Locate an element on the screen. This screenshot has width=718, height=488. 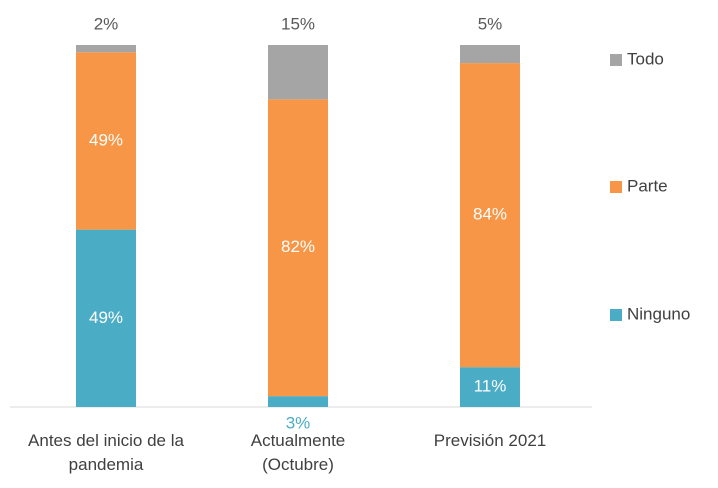
data-label: 84% is located at coordinates (490, 214).